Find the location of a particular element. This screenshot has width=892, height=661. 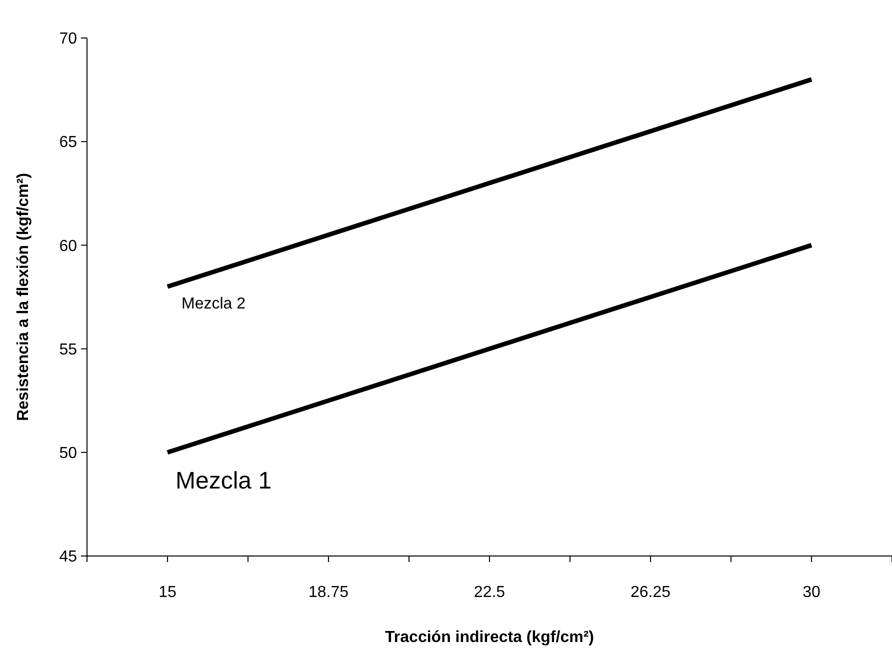

y-tick-label: 60 is located at coordinates (68, 246).